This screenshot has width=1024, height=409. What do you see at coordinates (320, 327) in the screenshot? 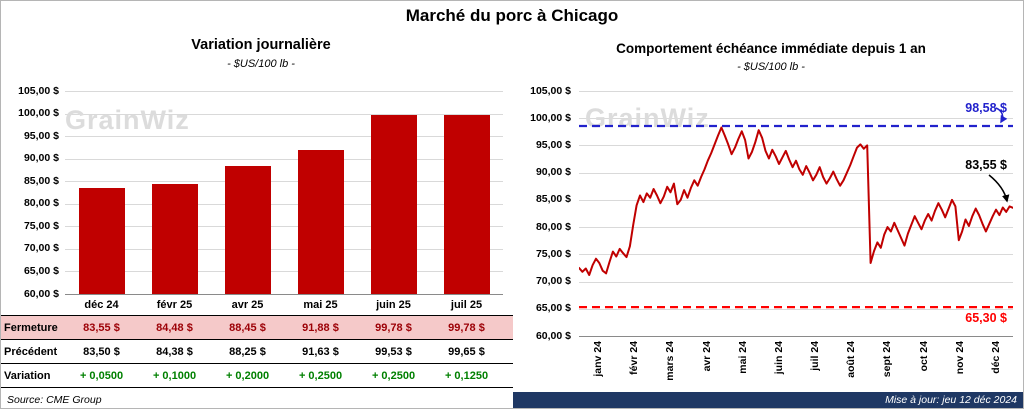
I see `table-cell: 91,88 $` at bounding box center [320, 327].